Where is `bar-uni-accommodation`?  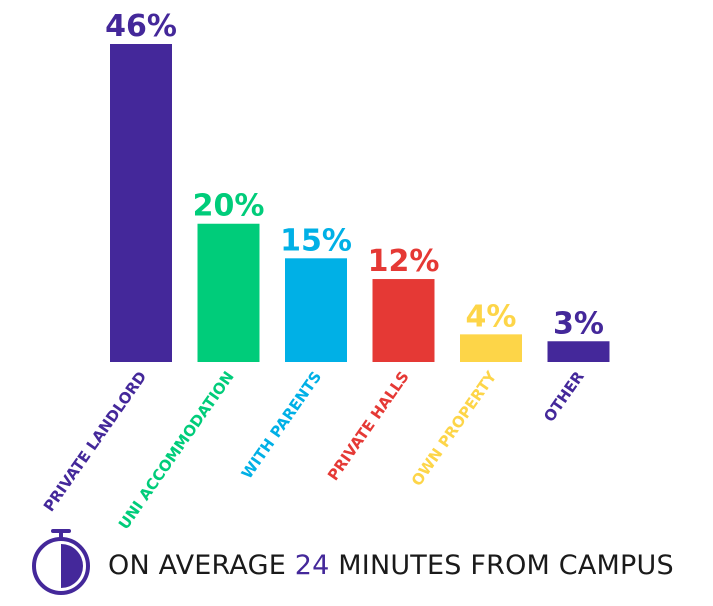 bar-uni-accommodation is located at coordinates (228, 292).